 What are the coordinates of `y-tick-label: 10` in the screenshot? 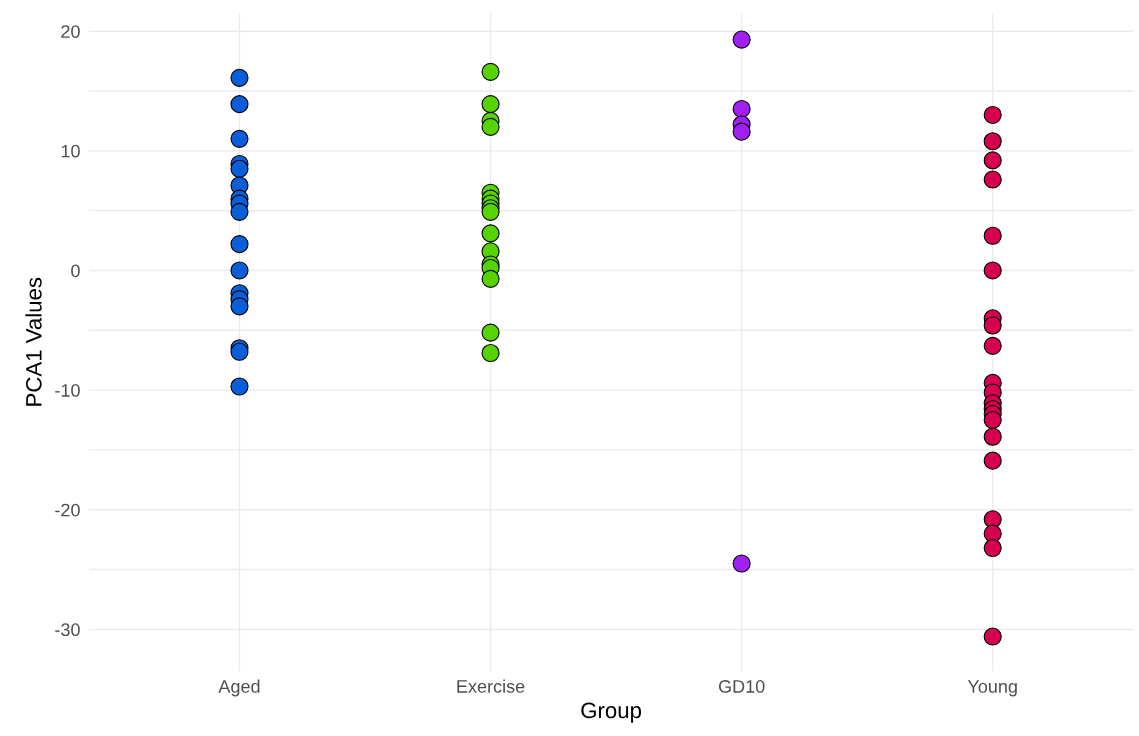 It's located at (70, 151).